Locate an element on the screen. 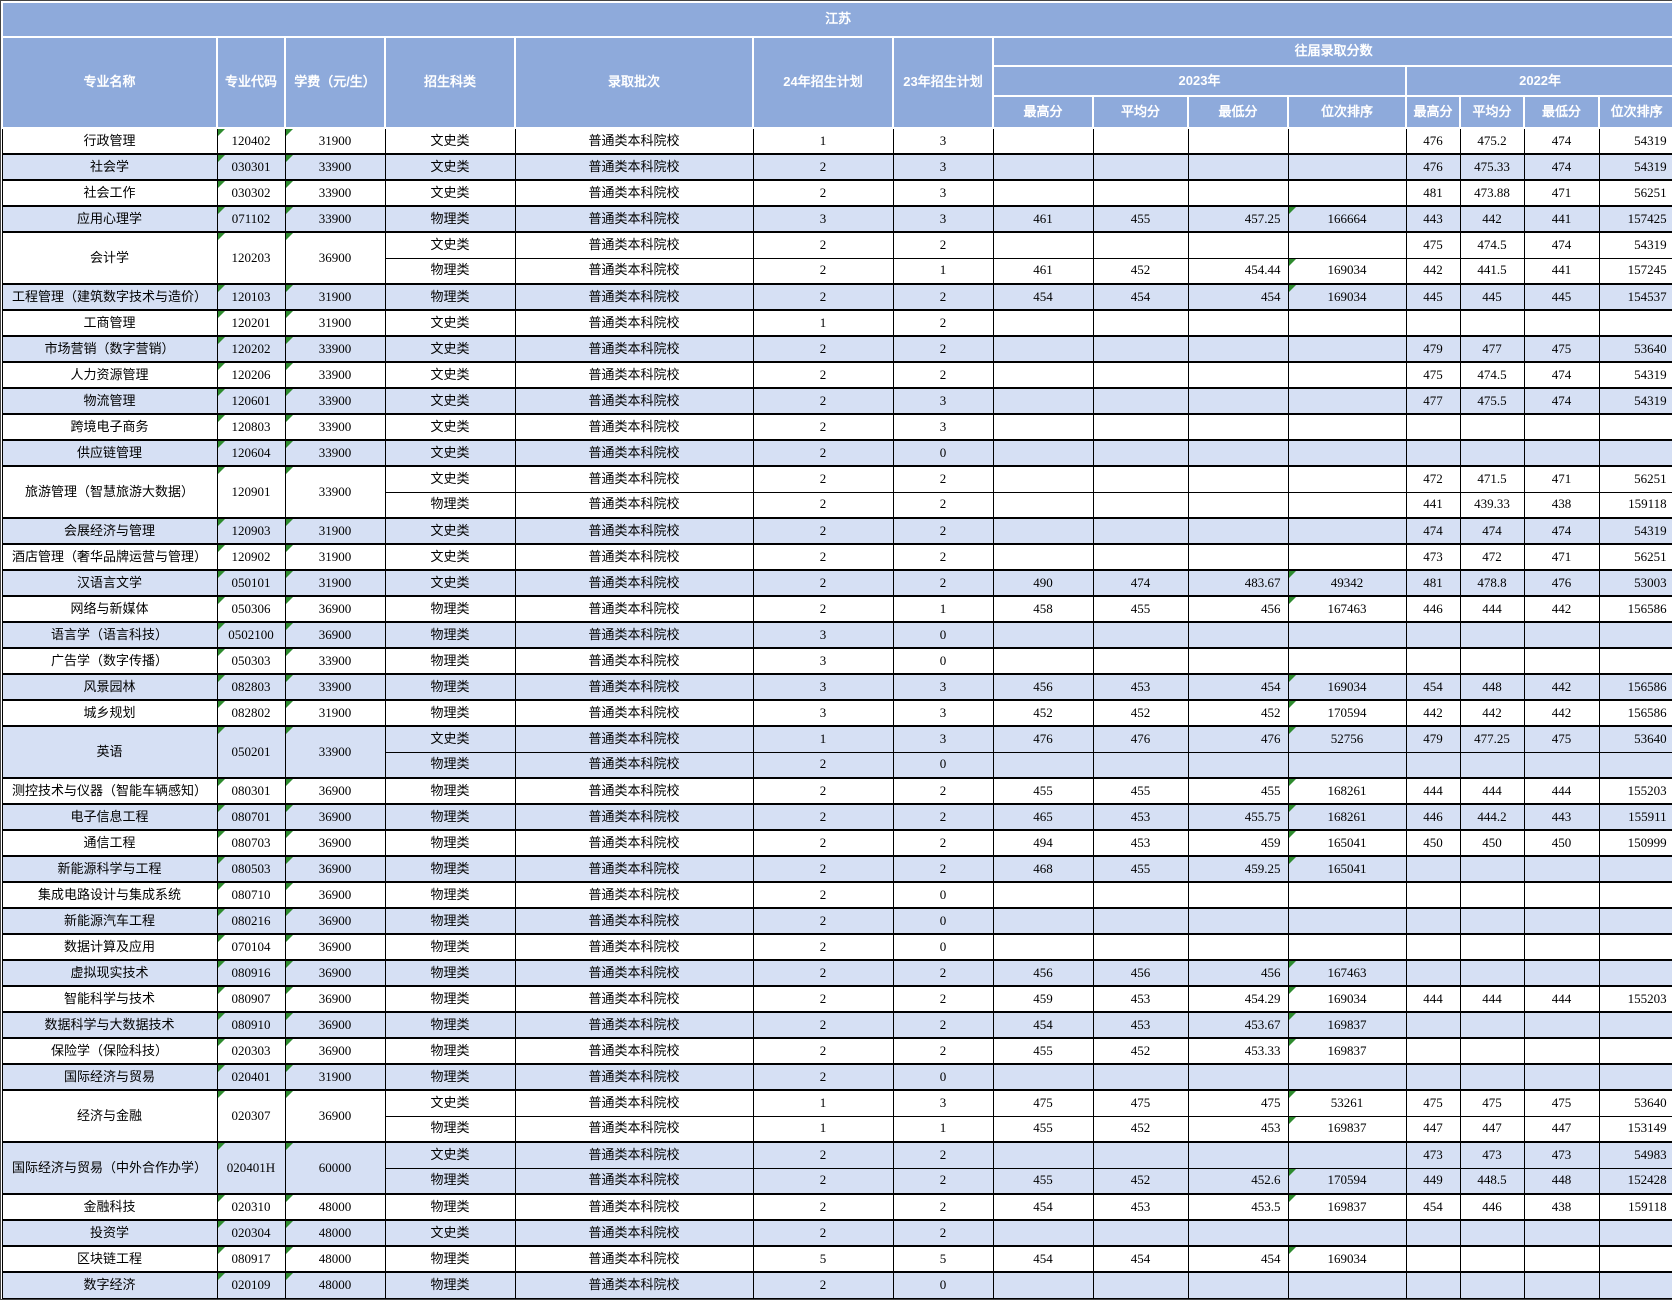  score-2022-avg-cell: 442 is located at coordinates (1492, 219).